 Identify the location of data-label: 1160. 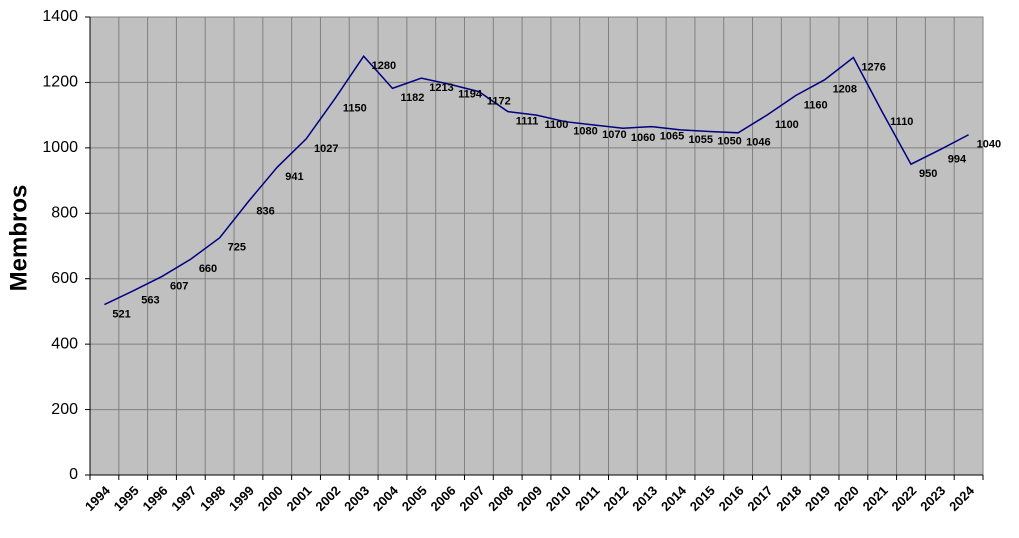
(816, 105).